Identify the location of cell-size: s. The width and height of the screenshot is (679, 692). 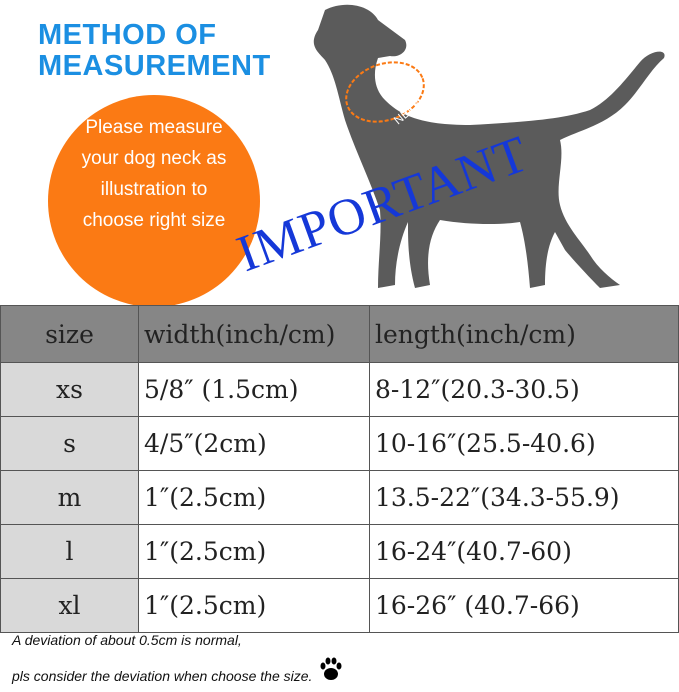
(69, 443).